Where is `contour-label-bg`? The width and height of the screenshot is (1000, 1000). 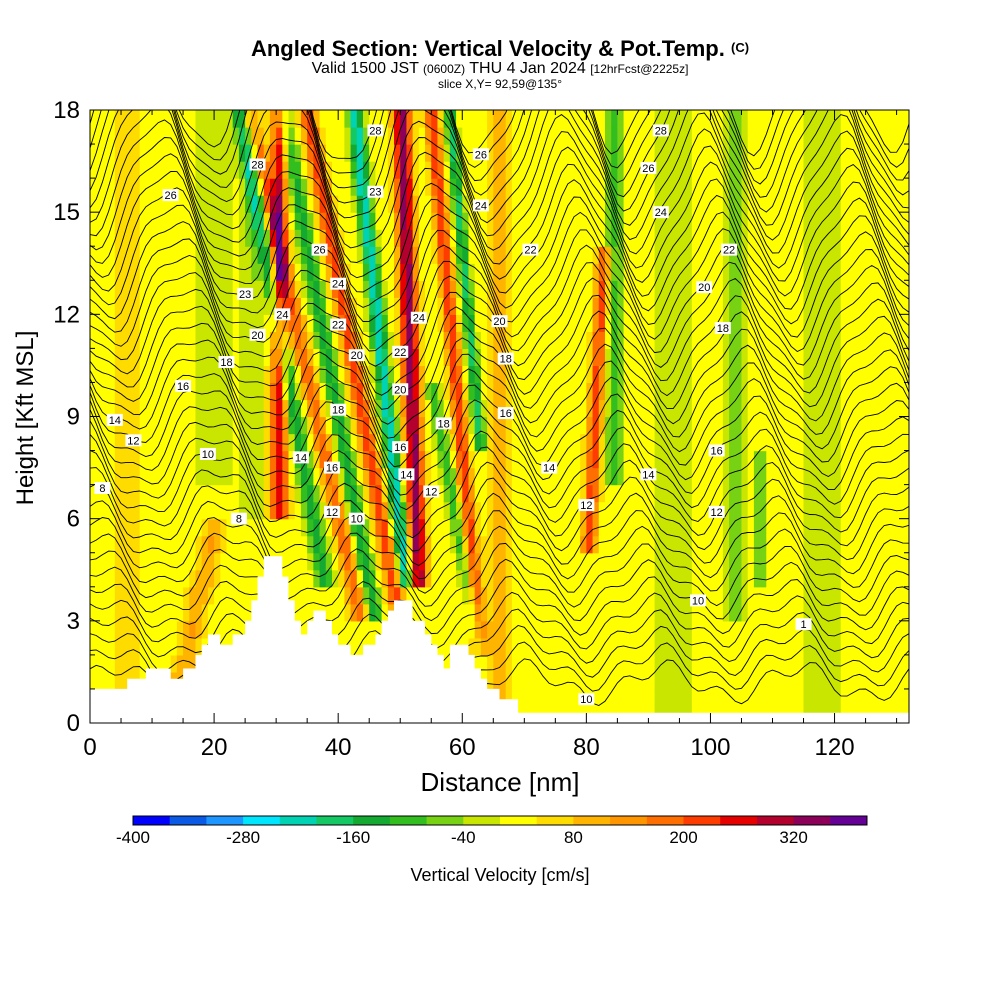 contour-label-bg is located at coordinates (406, 474).